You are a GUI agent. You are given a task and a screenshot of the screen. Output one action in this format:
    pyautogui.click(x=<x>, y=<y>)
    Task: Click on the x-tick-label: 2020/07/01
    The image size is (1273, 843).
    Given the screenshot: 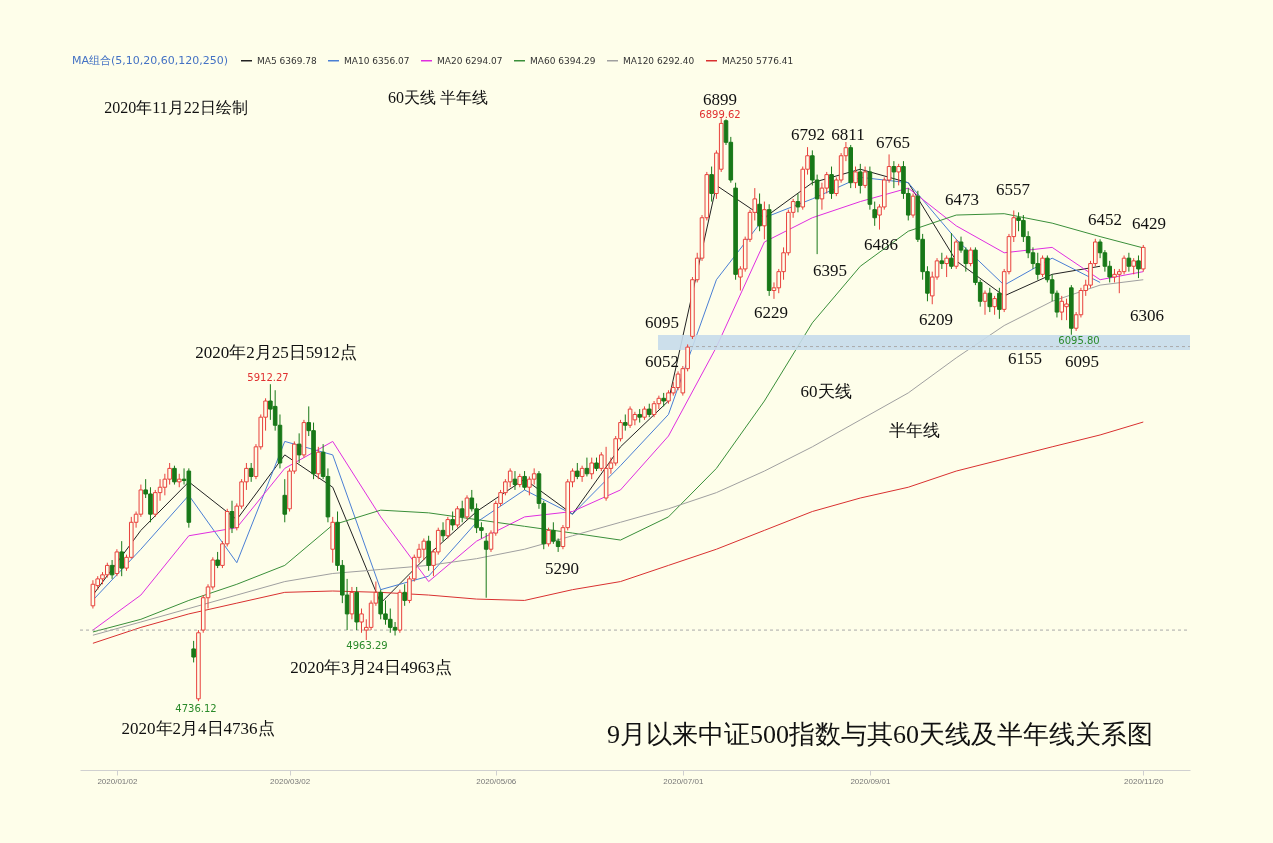 What is the action you would take?
    pyautogui.click(x=683, y=781)
    